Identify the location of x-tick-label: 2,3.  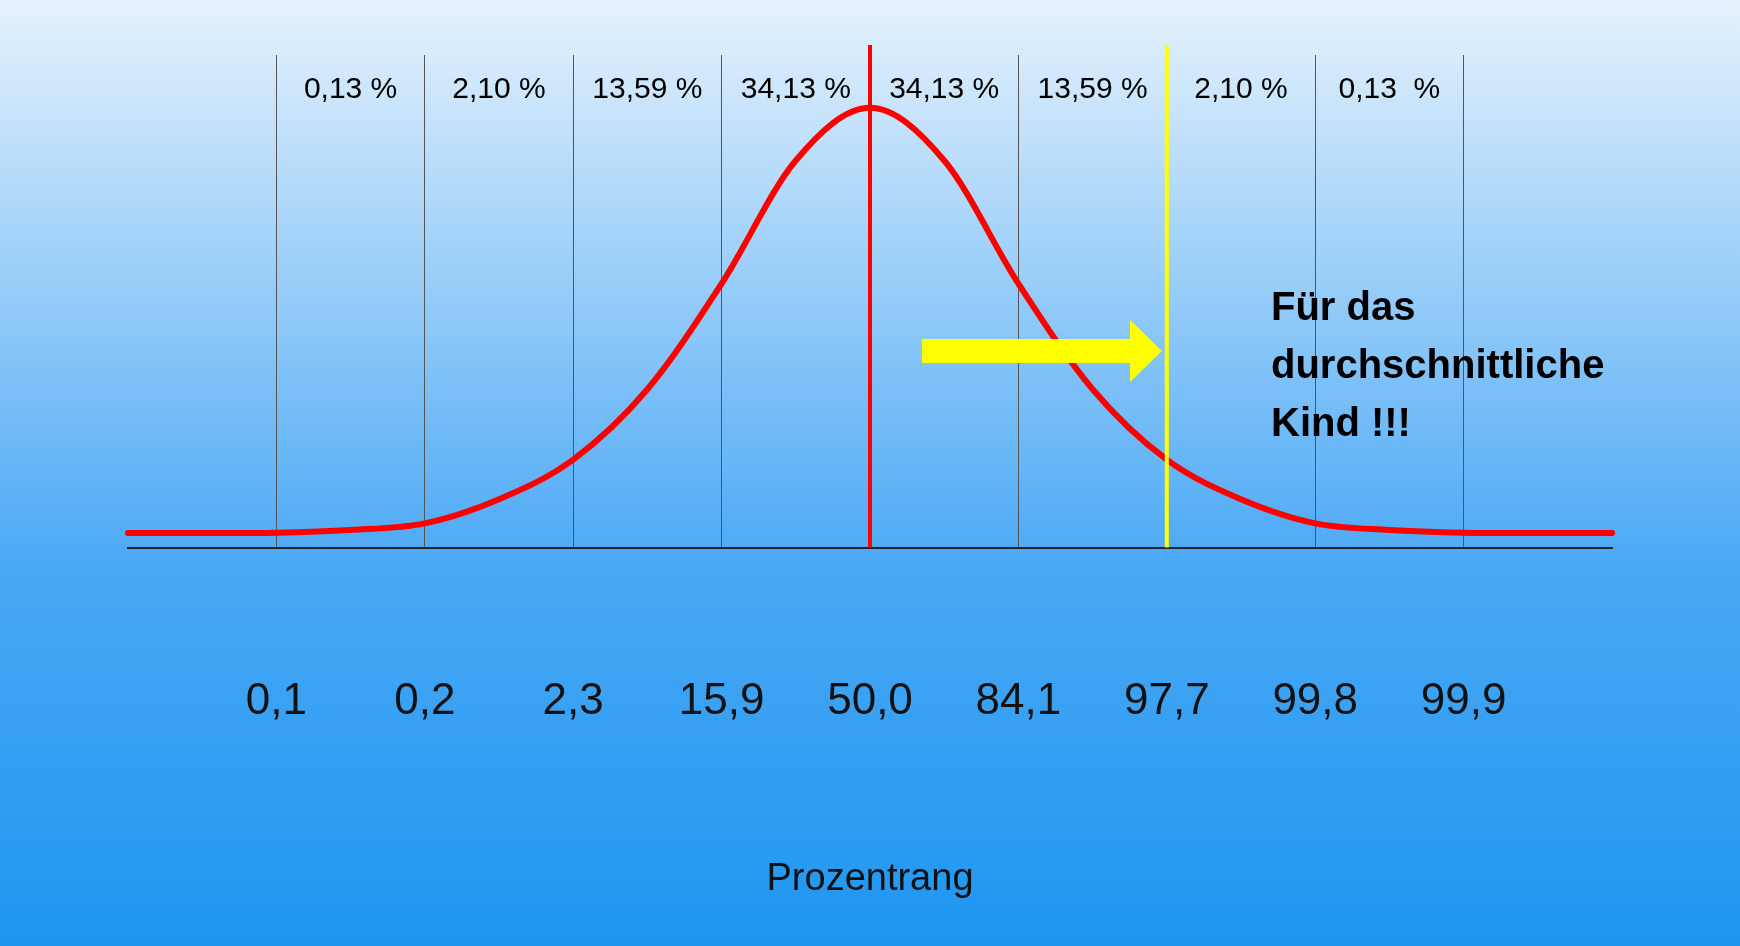
(573, 699).